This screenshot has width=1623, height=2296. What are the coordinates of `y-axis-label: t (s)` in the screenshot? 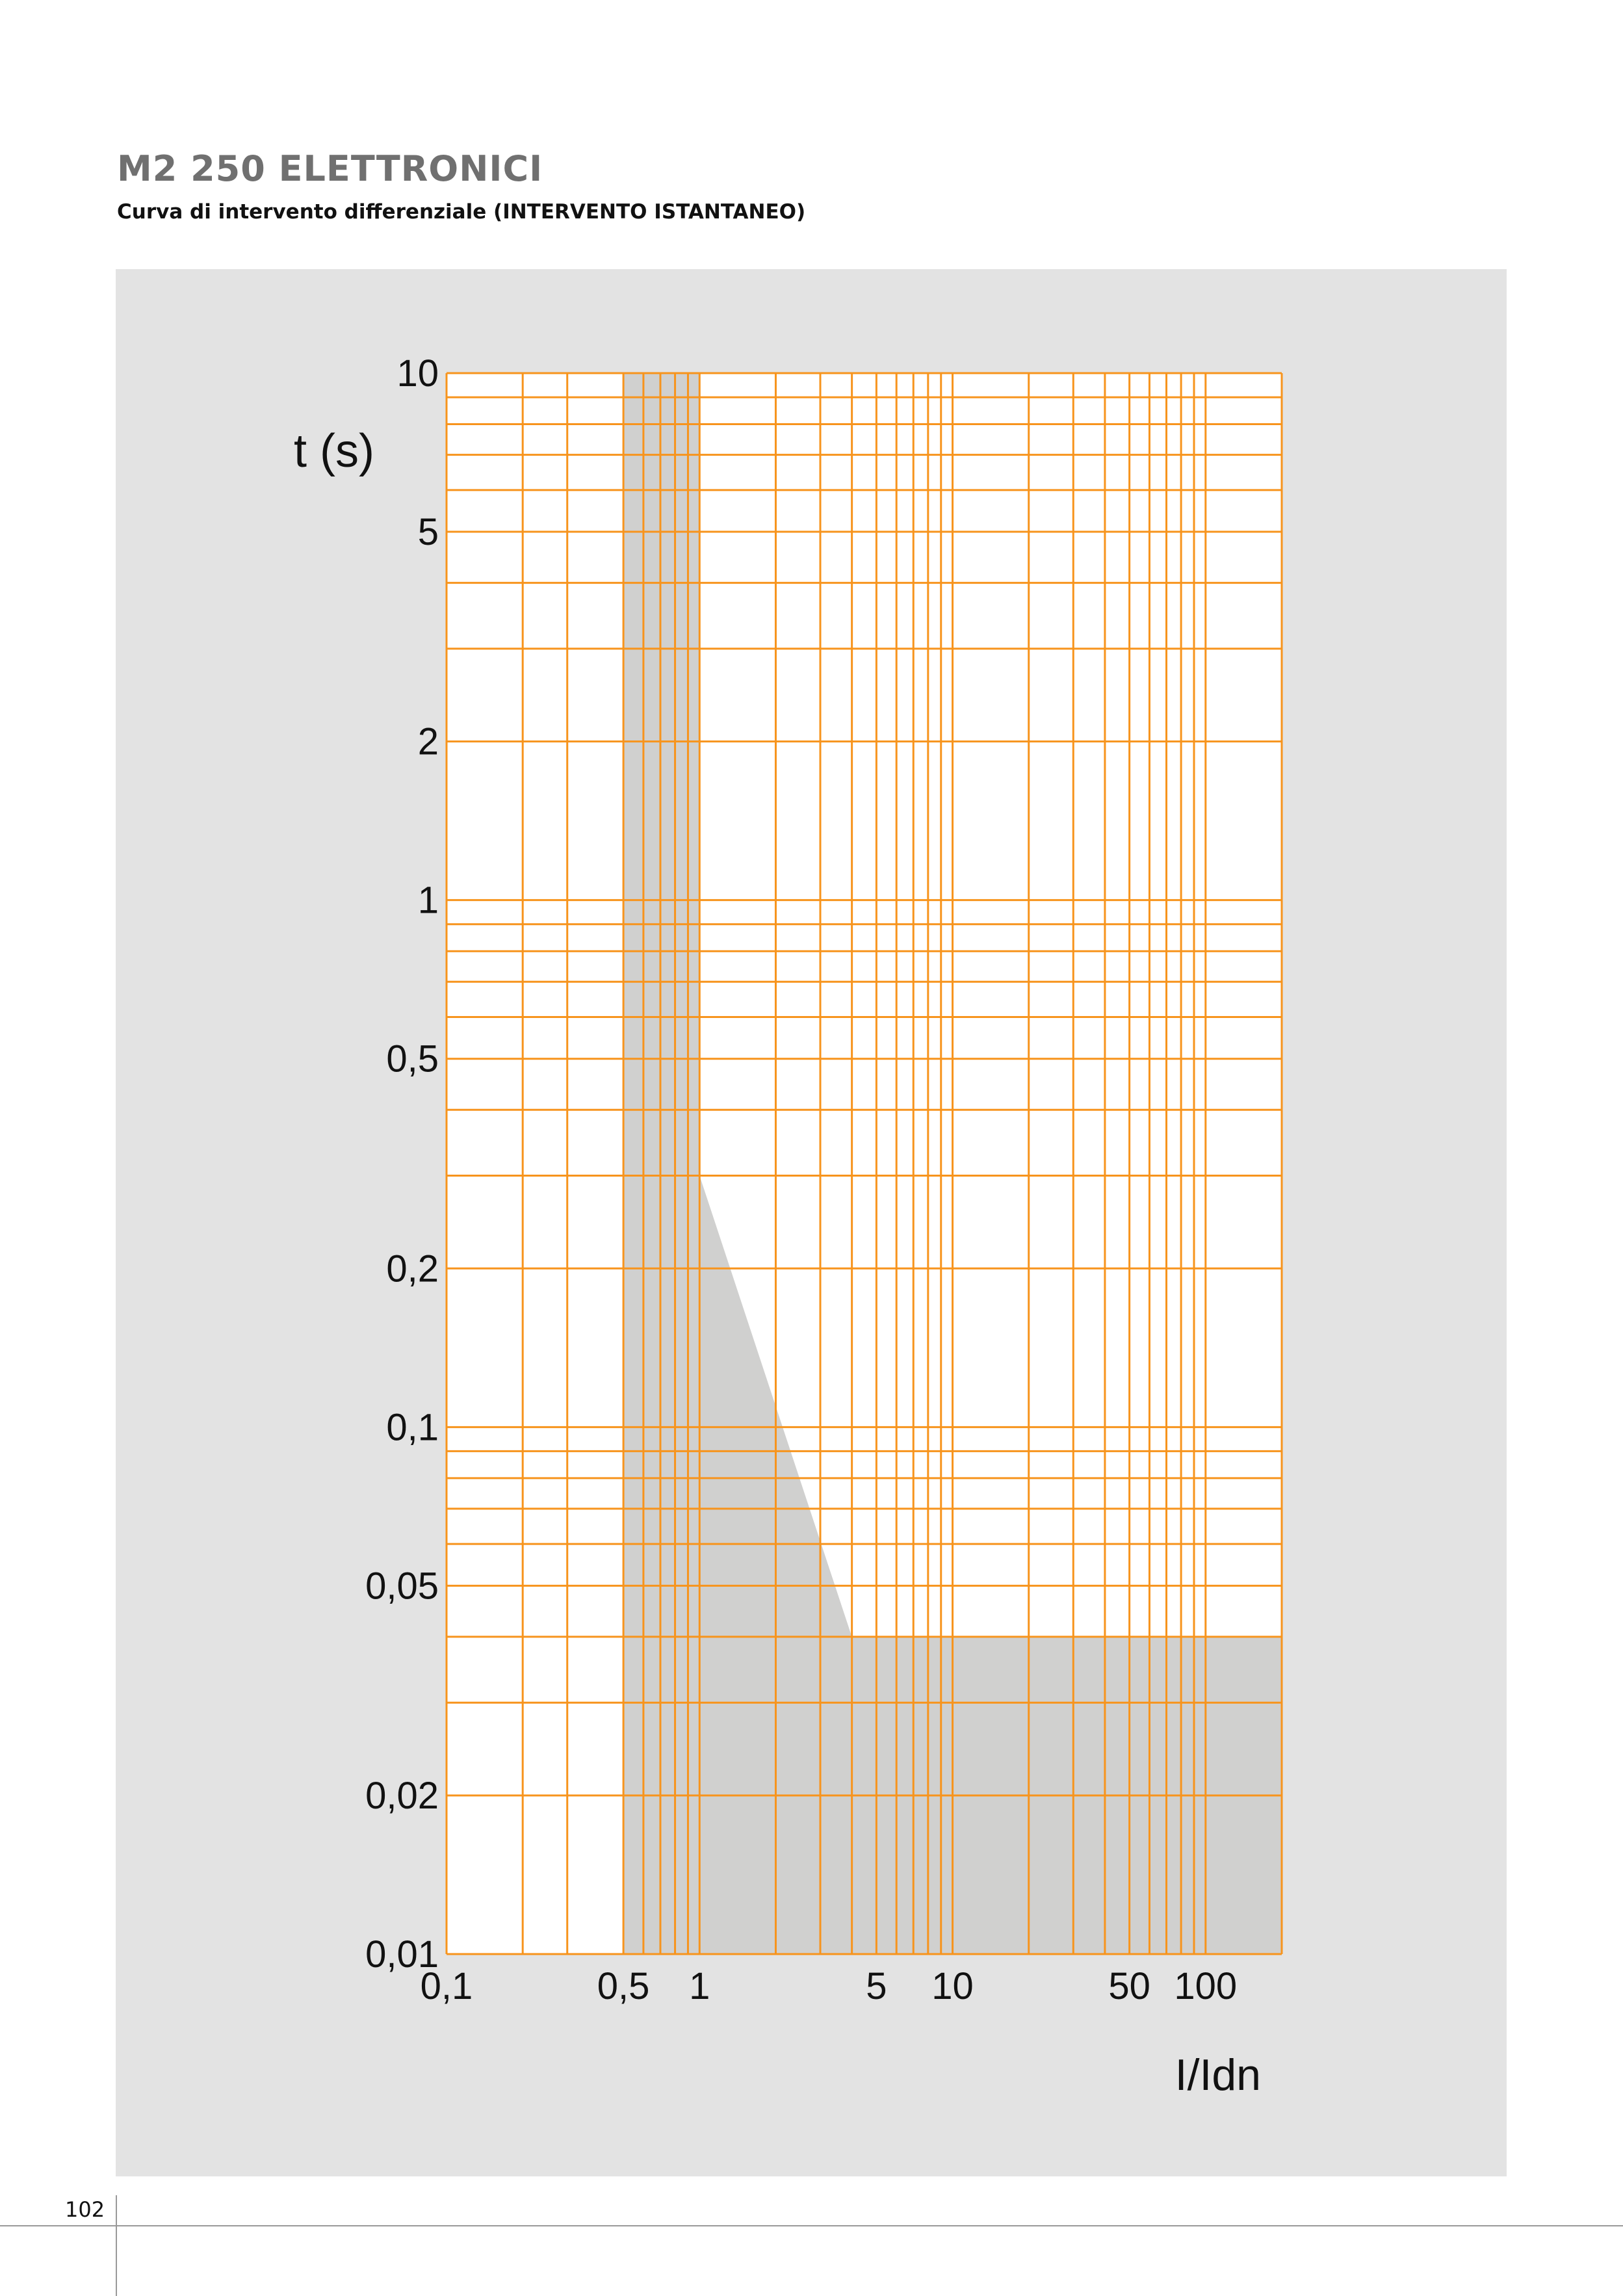 It's located at (334, 451).